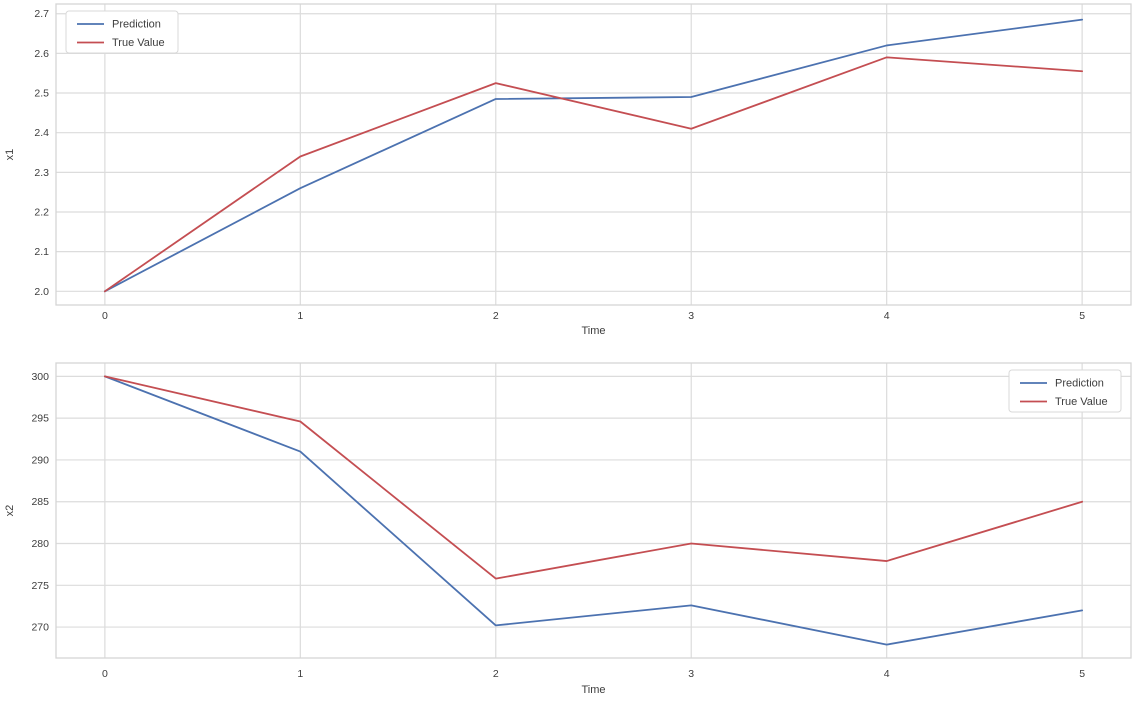  Describe the element at coordinates (41, 133) in the screenshot. I see `y-tick-label: 2.4` at that location.